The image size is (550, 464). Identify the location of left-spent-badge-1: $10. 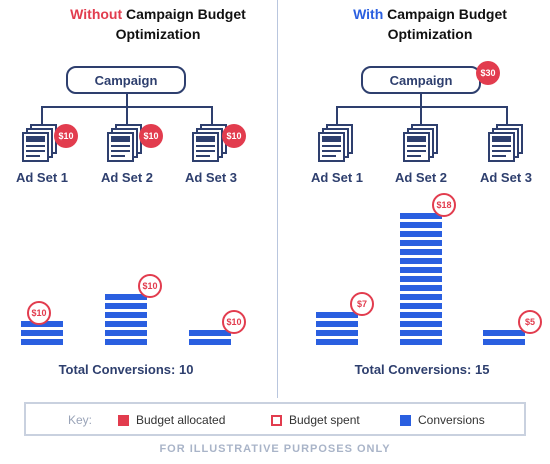
(39, 313).